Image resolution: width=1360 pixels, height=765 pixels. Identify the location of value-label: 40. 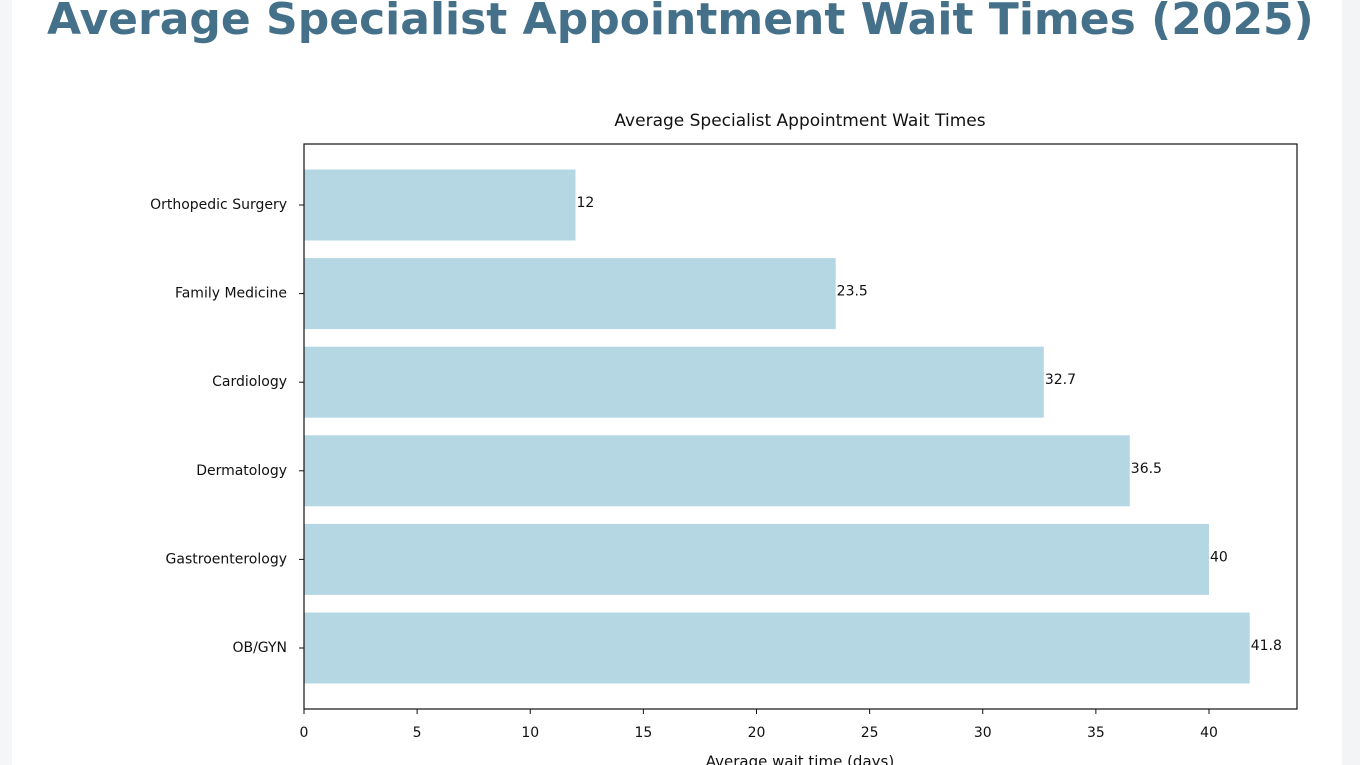
(1219, 557).